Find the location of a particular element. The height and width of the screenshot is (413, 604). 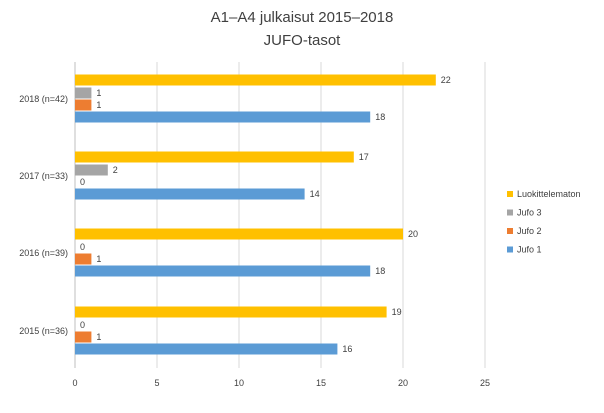

x-tick-label: 0 is located at coordinates (74, 383).